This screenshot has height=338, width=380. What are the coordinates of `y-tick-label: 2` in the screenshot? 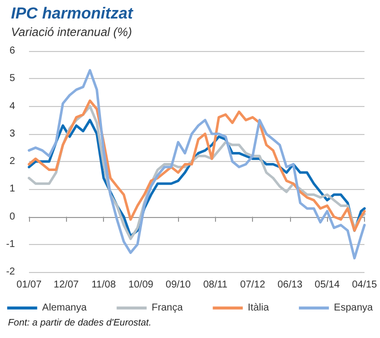 It's located at (12, 161).